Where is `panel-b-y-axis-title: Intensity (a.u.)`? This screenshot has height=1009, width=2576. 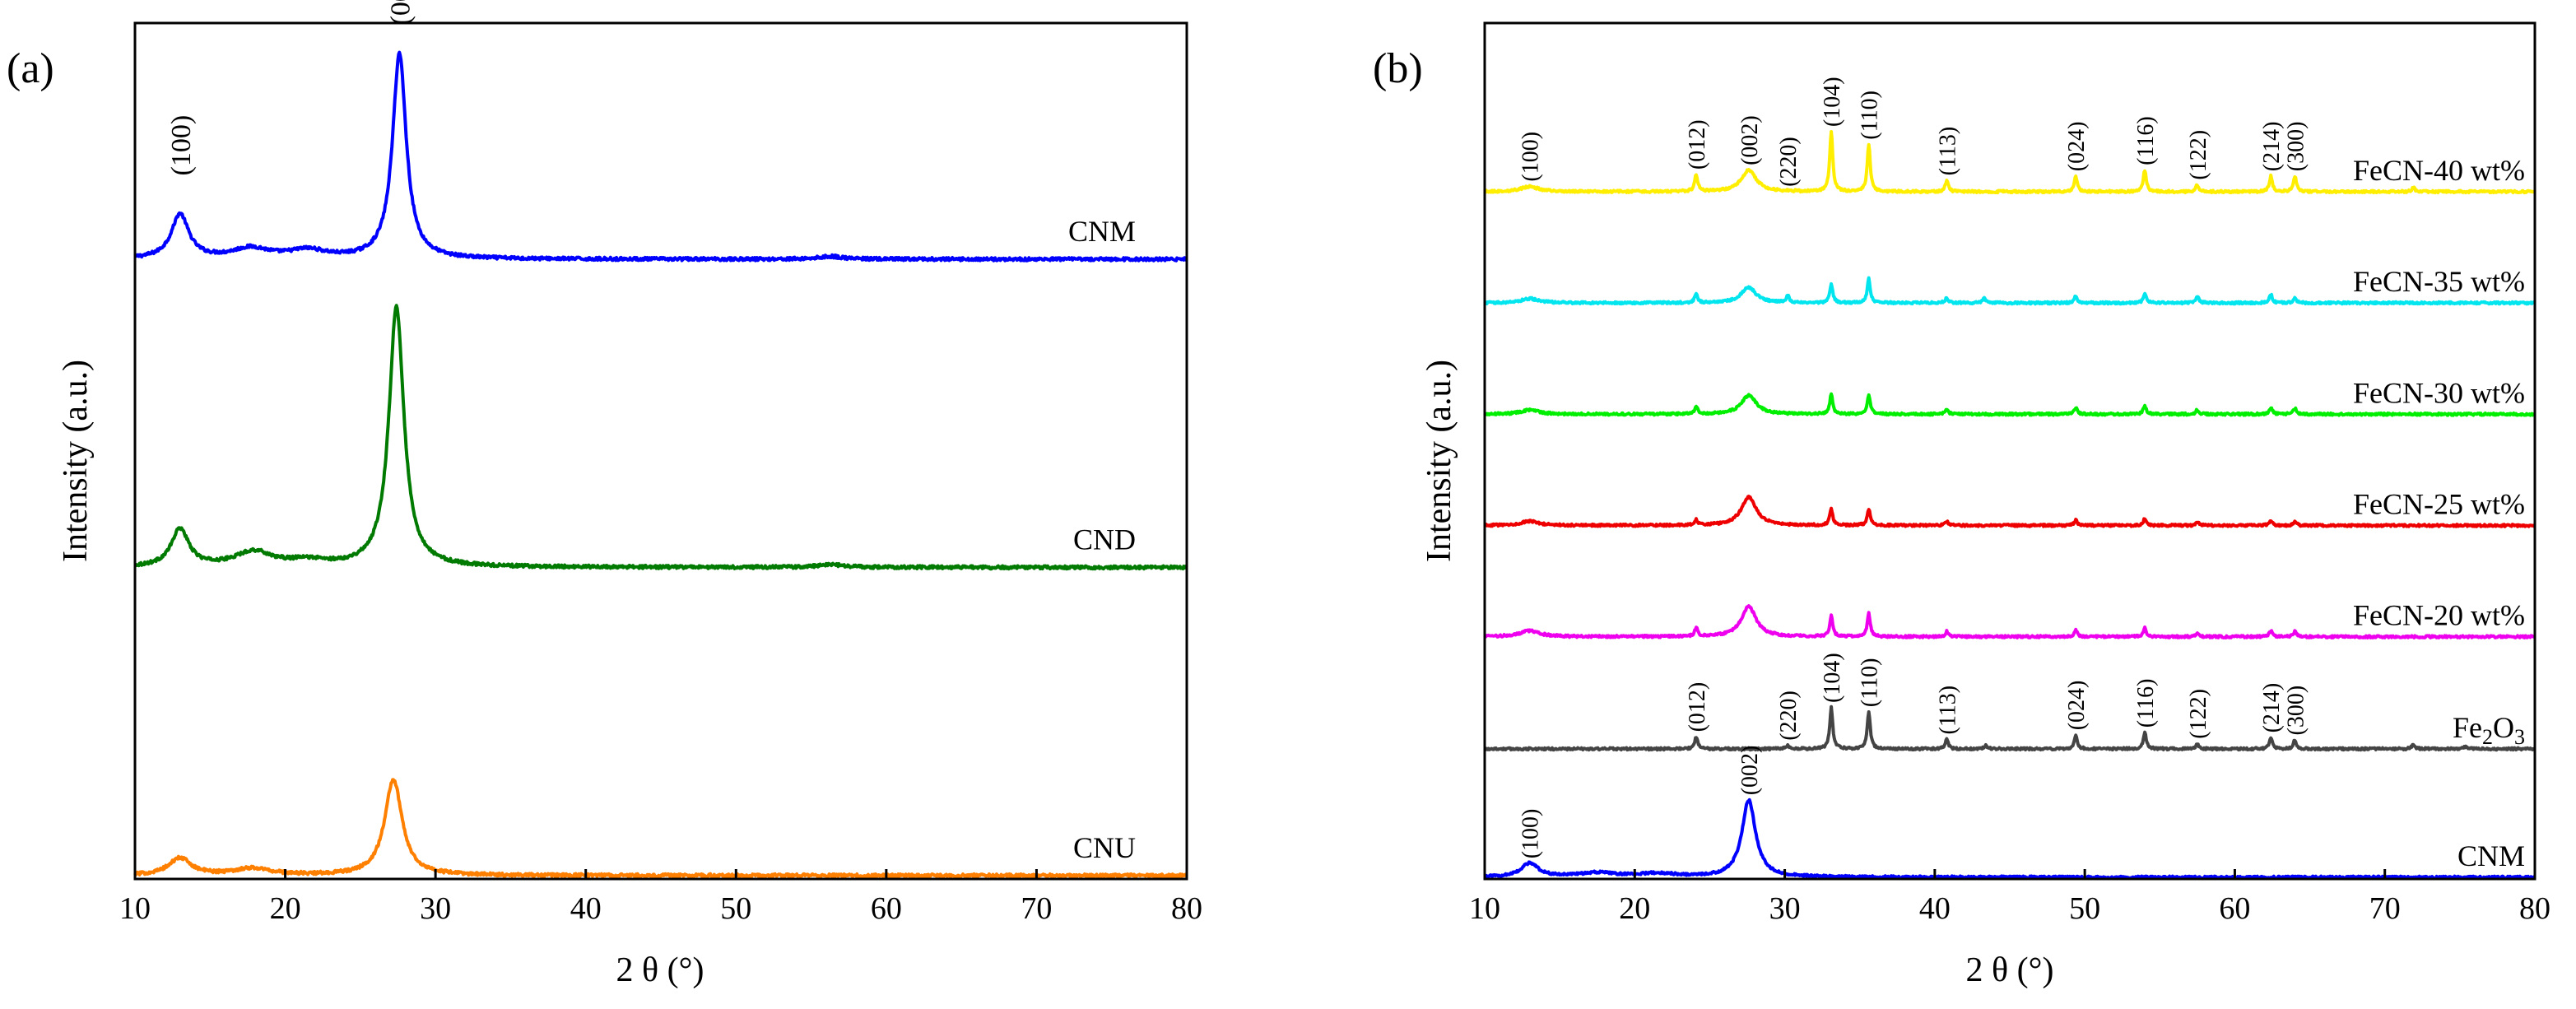
panel-b-y-axis-title: Intensity (a.u.) is located at coordinates (1439, 461).